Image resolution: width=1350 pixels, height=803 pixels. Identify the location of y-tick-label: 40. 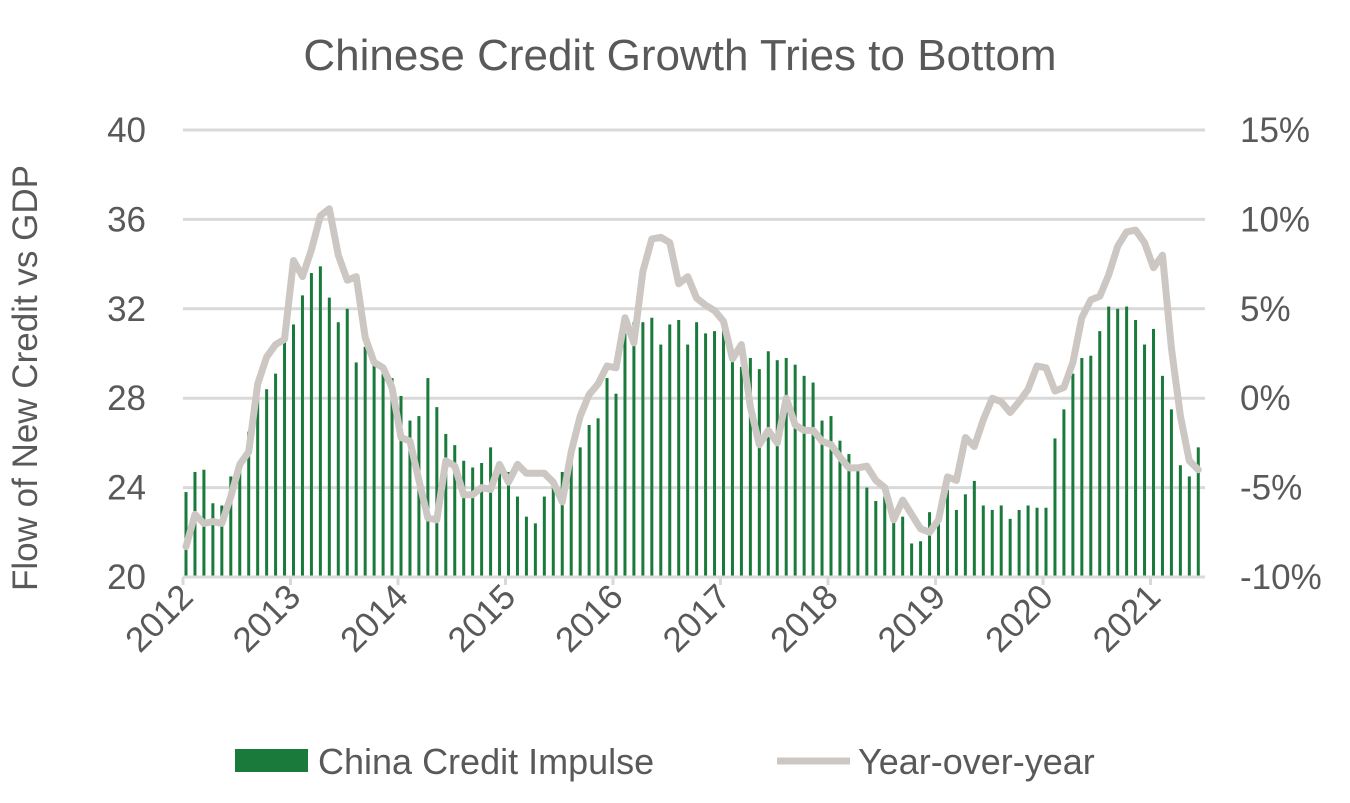
(126, 130).